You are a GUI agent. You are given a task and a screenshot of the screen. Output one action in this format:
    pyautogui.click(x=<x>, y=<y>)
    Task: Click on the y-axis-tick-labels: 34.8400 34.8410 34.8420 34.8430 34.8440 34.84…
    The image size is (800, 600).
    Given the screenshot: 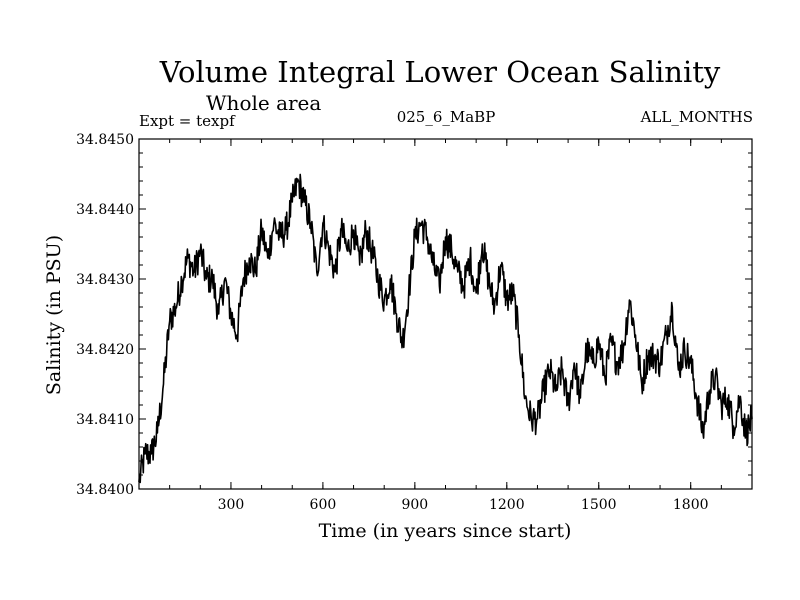 What is the action you would take?
    pyautogui.click(x=105, y=315)
    